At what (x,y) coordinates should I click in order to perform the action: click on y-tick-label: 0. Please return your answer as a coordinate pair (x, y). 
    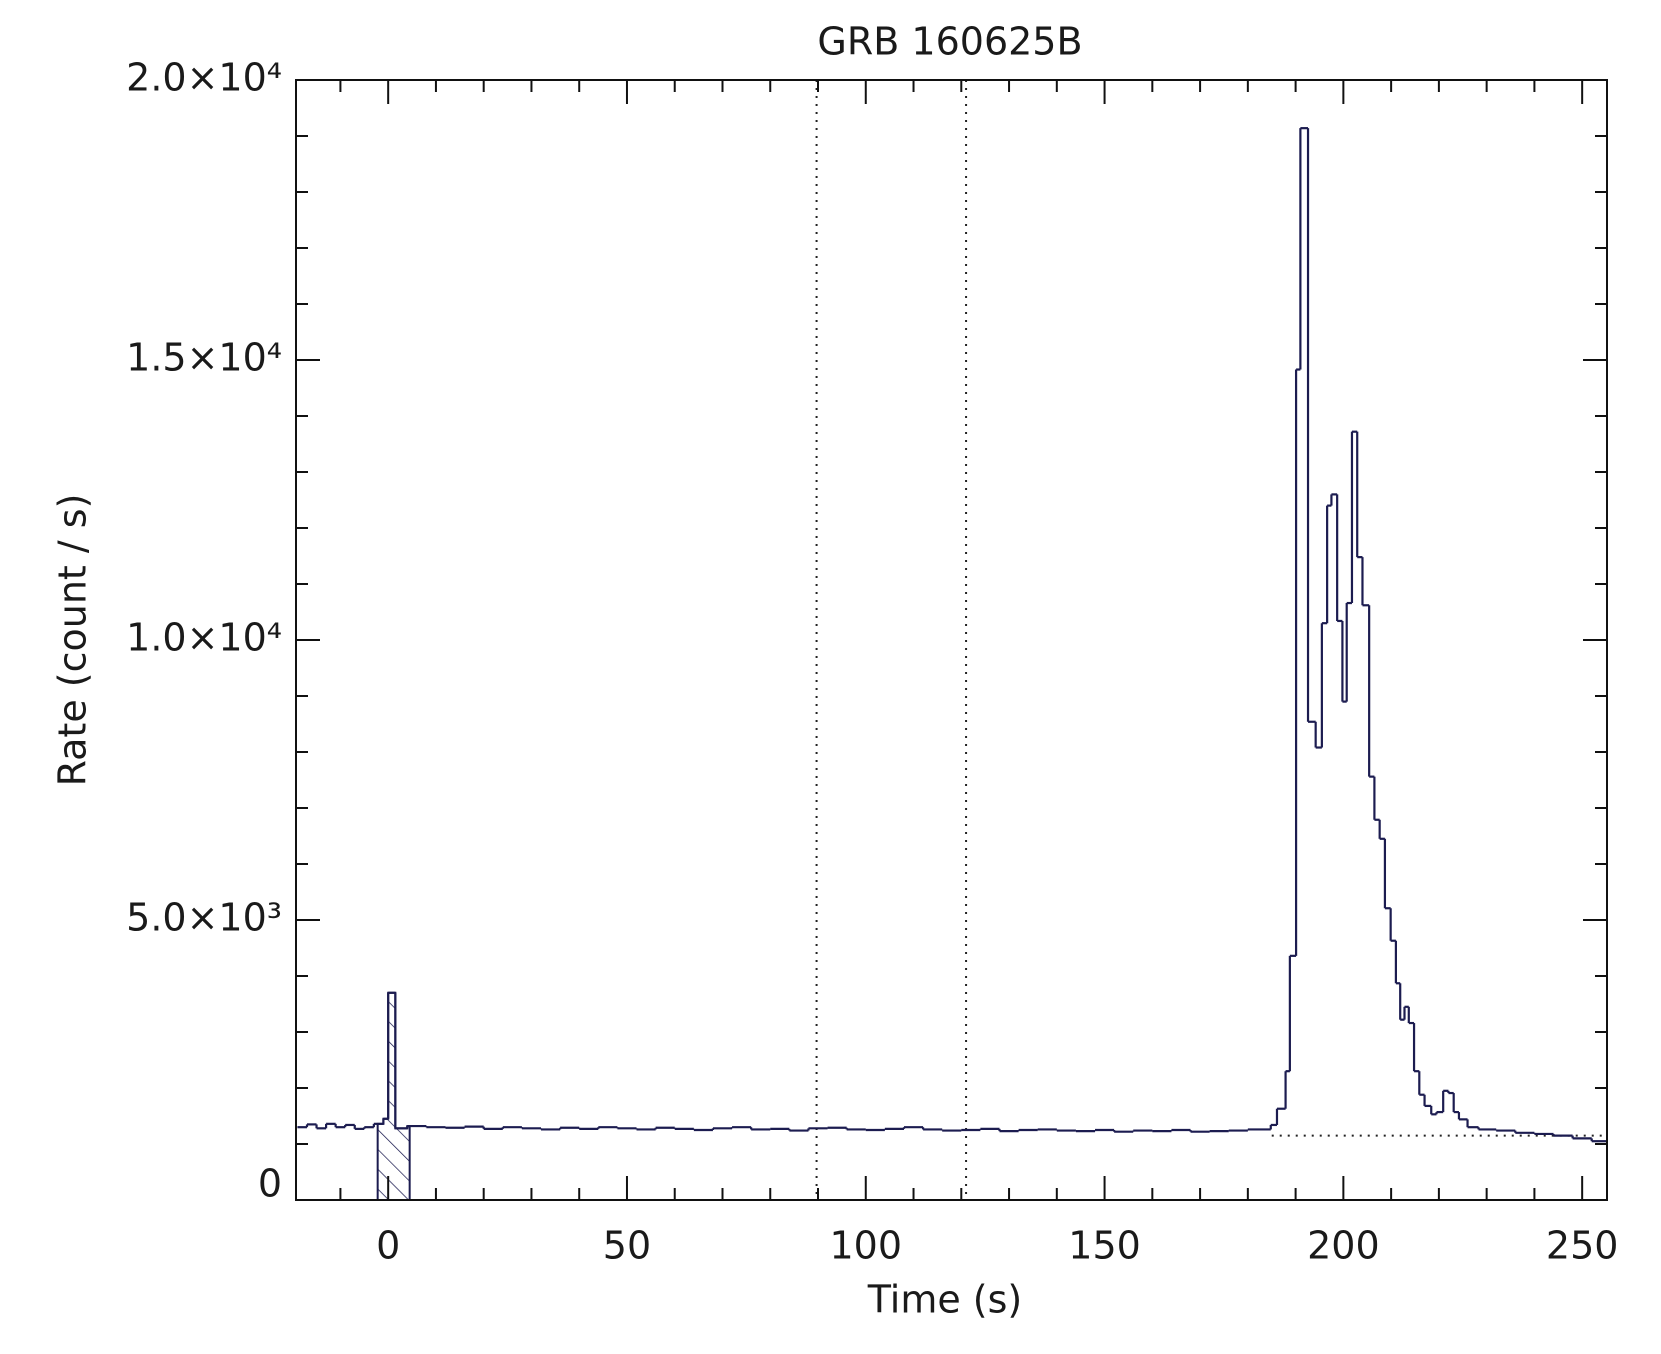
    Looking at the image, I should click on (270, 1184).